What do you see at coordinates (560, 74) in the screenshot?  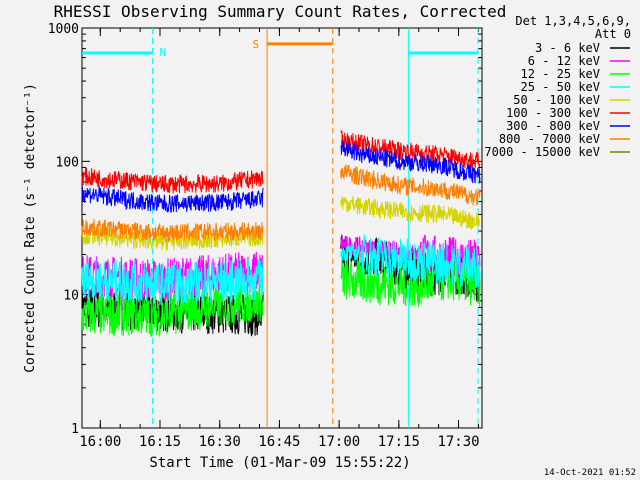 I see `legend-entry-label: 12 - 25 keV` at bounding box center [560, 74].